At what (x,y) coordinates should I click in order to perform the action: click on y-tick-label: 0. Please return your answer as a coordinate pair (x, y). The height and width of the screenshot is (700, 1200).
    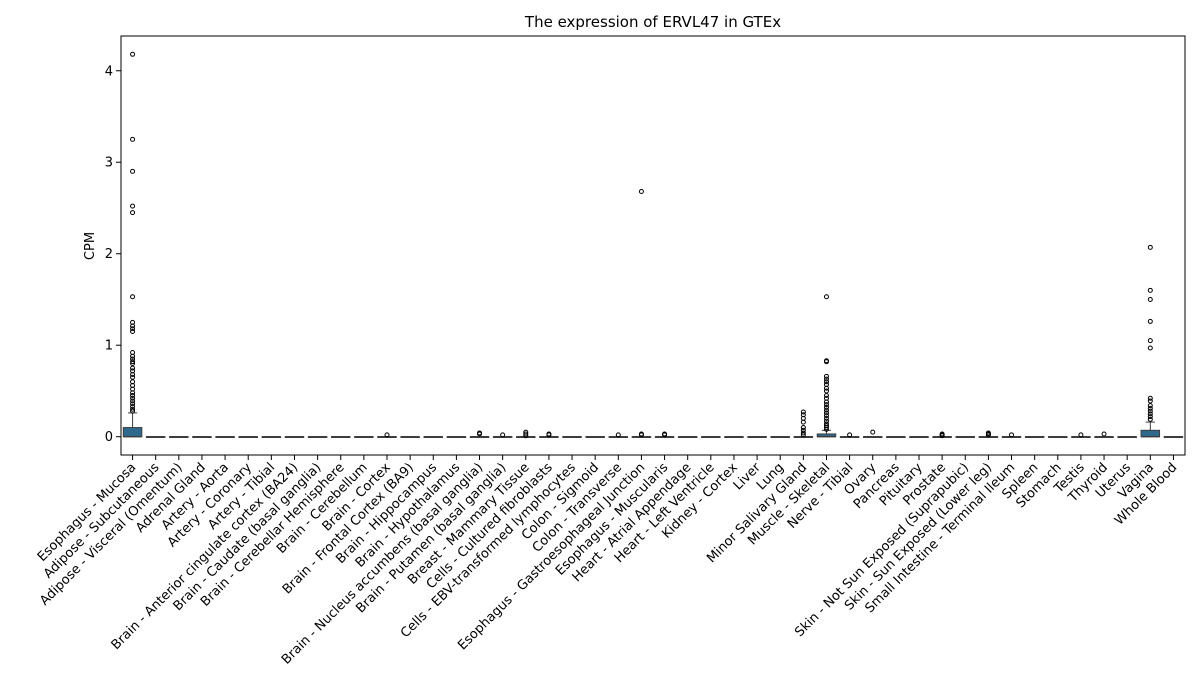
    Looking at the image, I should click on (109, 437).